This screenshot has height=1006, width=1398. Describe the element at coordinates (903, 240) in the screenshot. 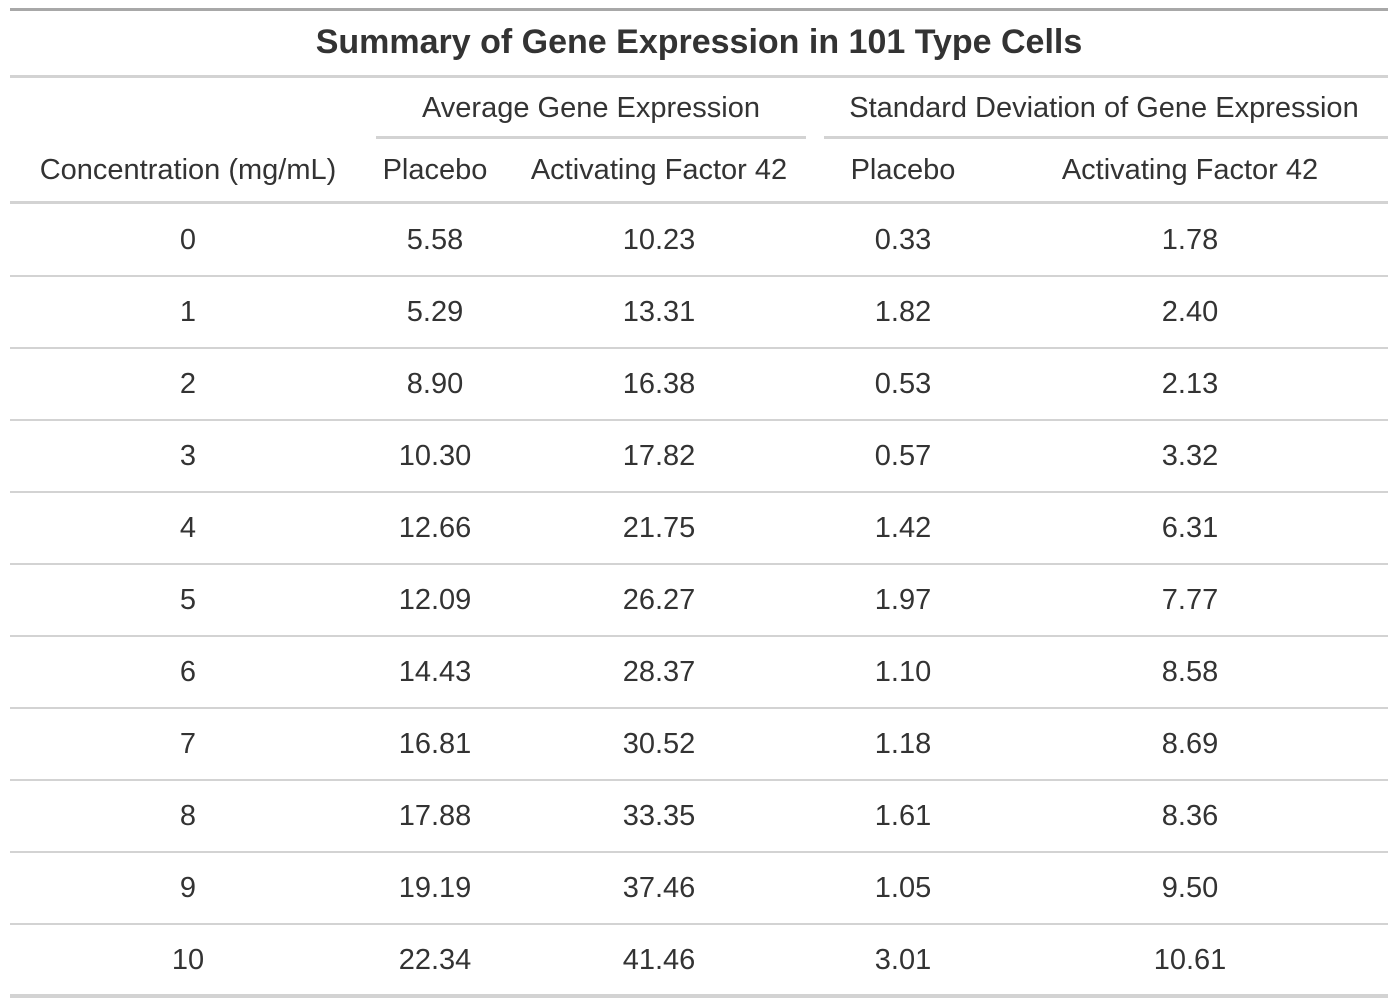

I see `table-cell: 0.33` at that location.